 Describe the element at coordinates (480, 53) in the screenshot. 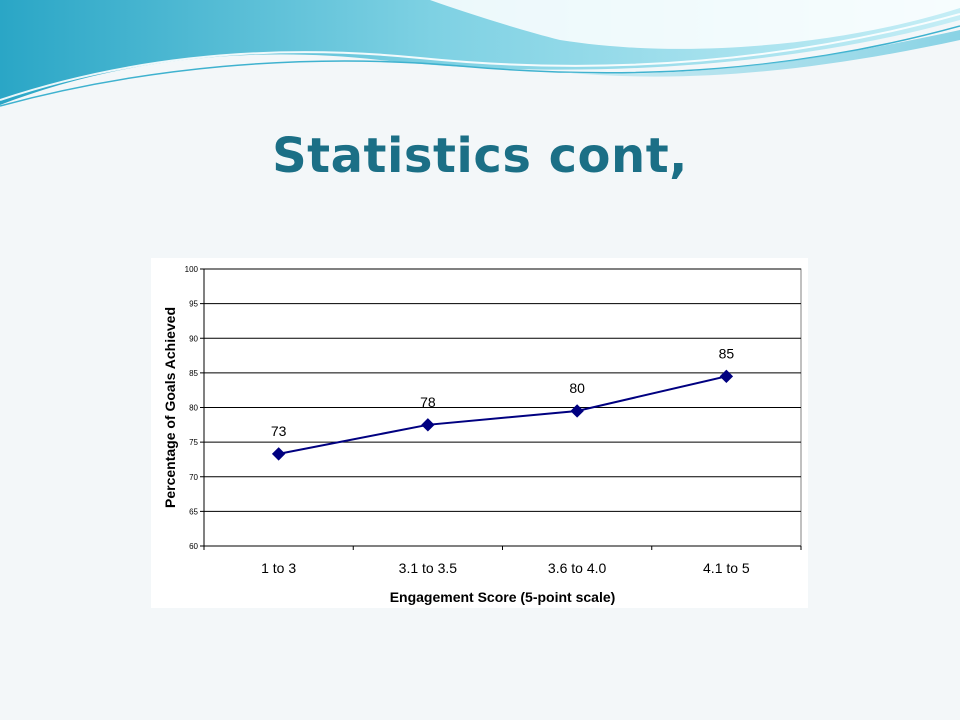

I see `decorative-banner` at that location.